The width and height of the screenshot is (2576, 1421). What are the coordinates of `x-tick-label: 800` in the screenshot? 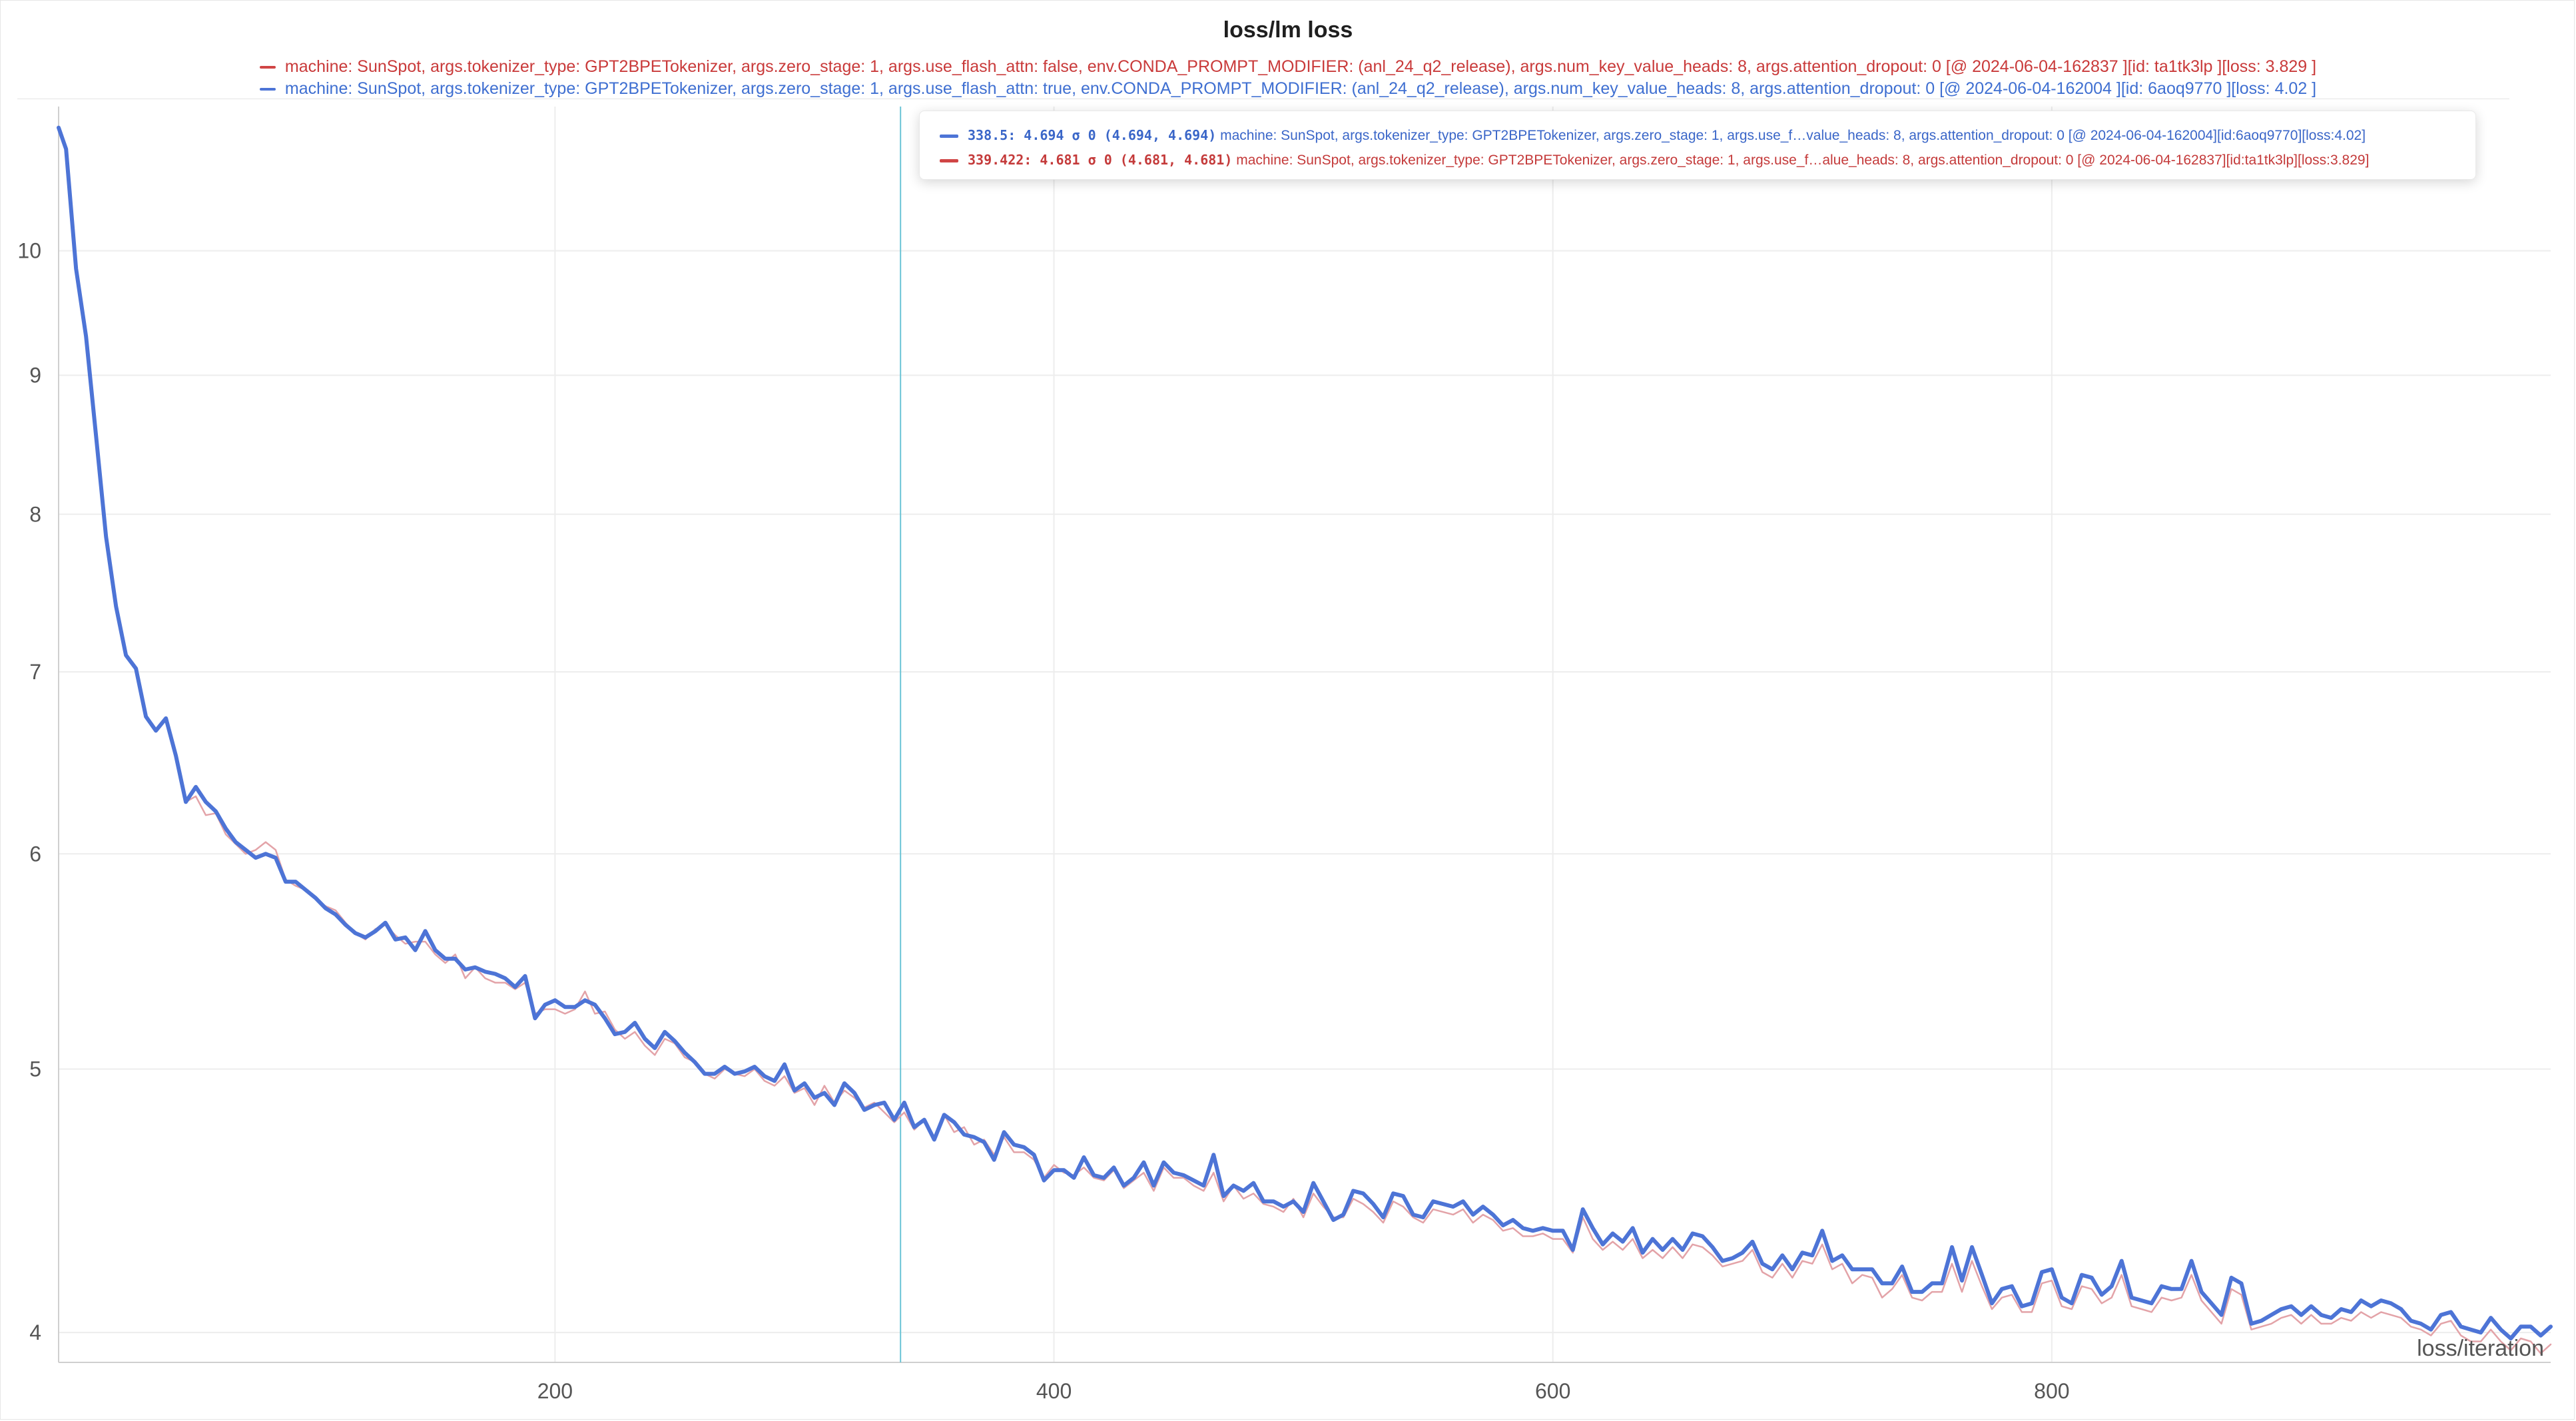 It's located at (2051, 1391).